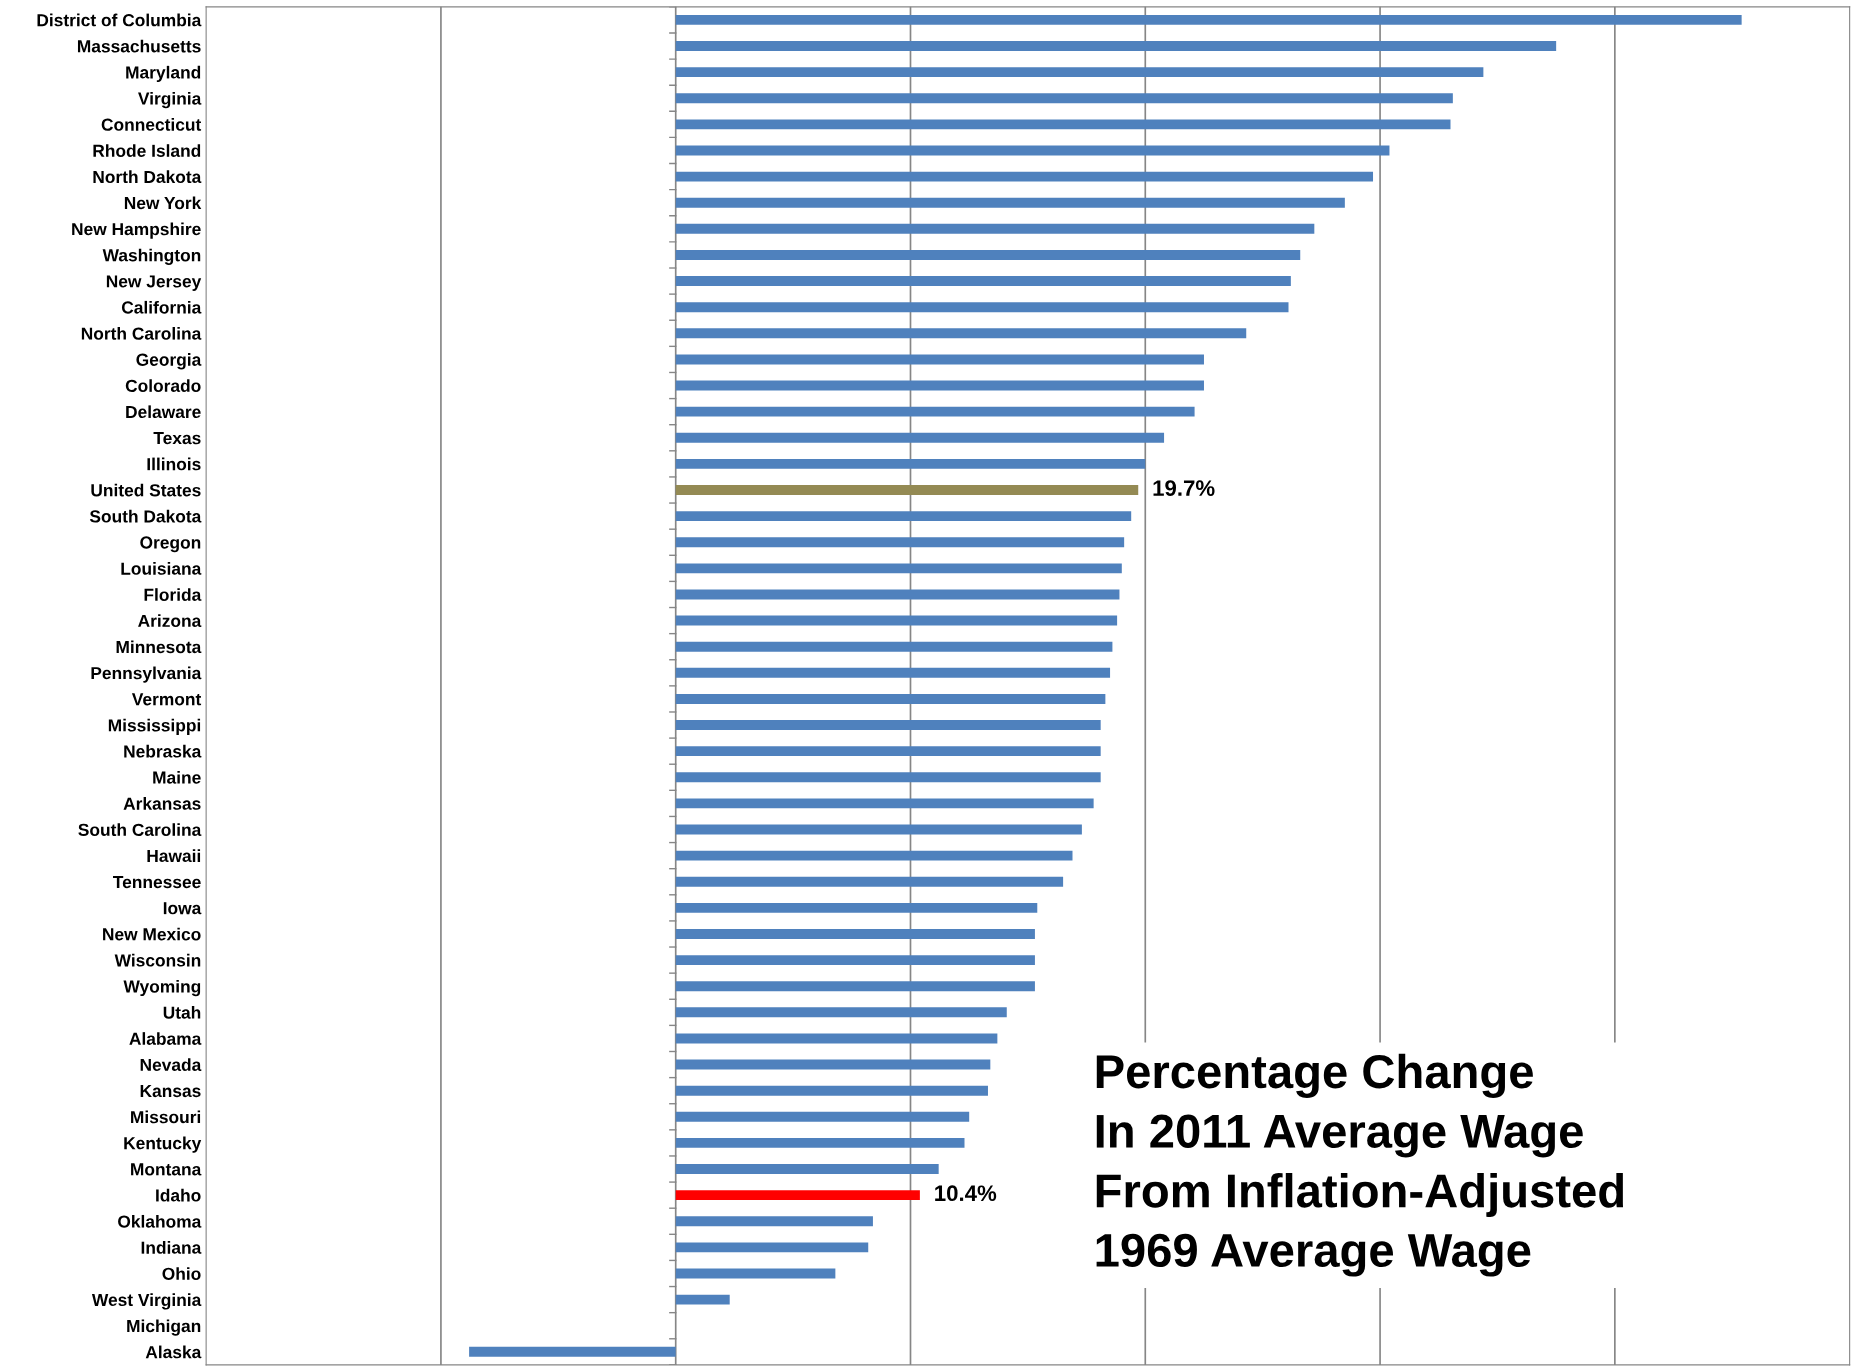  What do you see at coordinates (173, 1352) in the screenshot?
I see `y-tick-label: Alaska` at bounding box center [173, 1352].